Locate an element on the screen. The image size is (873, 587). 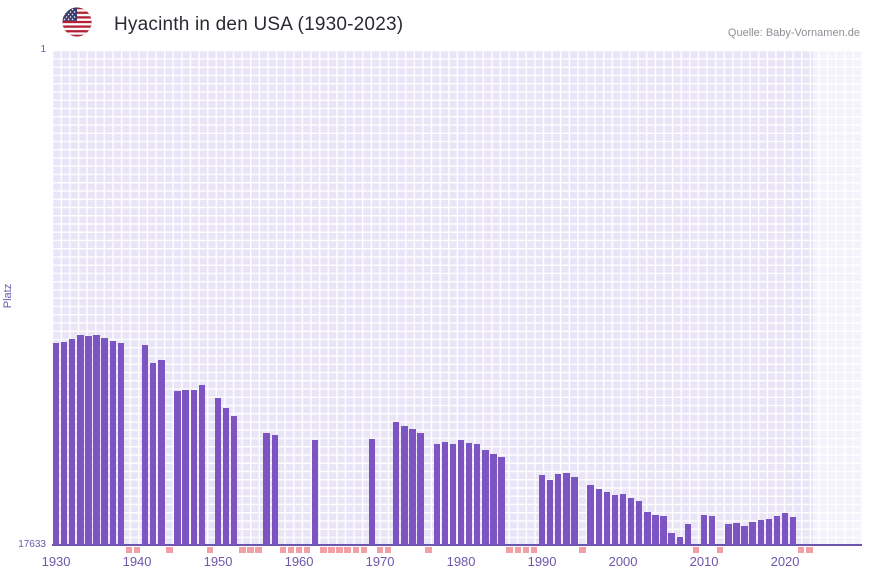
x-axis-tick-label: 1940 is located at coordinates (137, 561).